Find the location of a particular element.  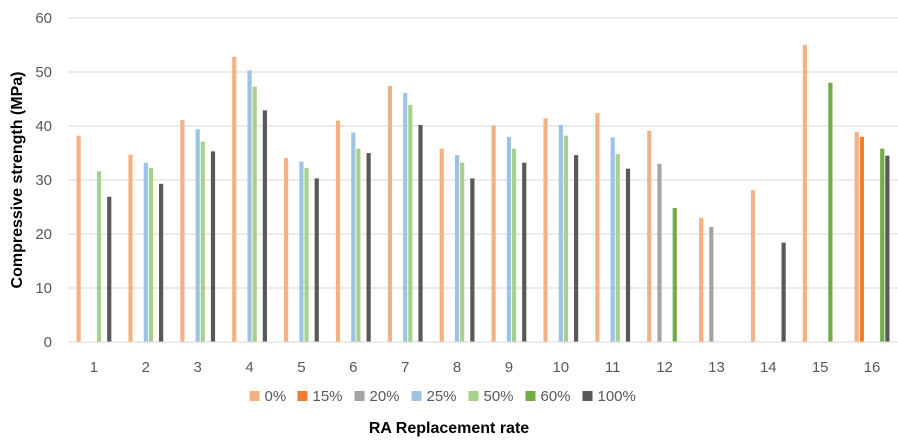

legend-label: 60% is located at coordinates (556, 396).